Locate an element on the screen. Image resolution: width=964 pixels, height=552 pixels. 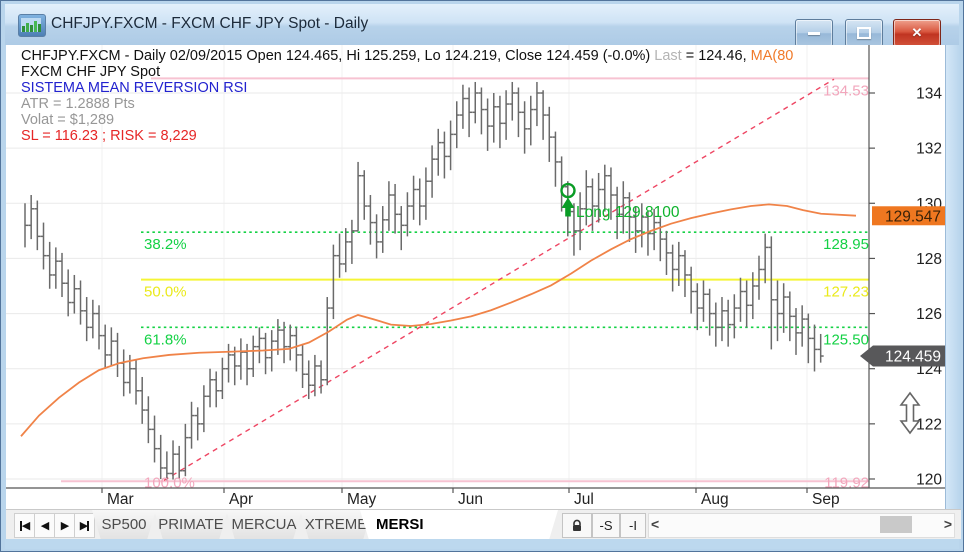
lock-button is located at coordinates (577, 525).